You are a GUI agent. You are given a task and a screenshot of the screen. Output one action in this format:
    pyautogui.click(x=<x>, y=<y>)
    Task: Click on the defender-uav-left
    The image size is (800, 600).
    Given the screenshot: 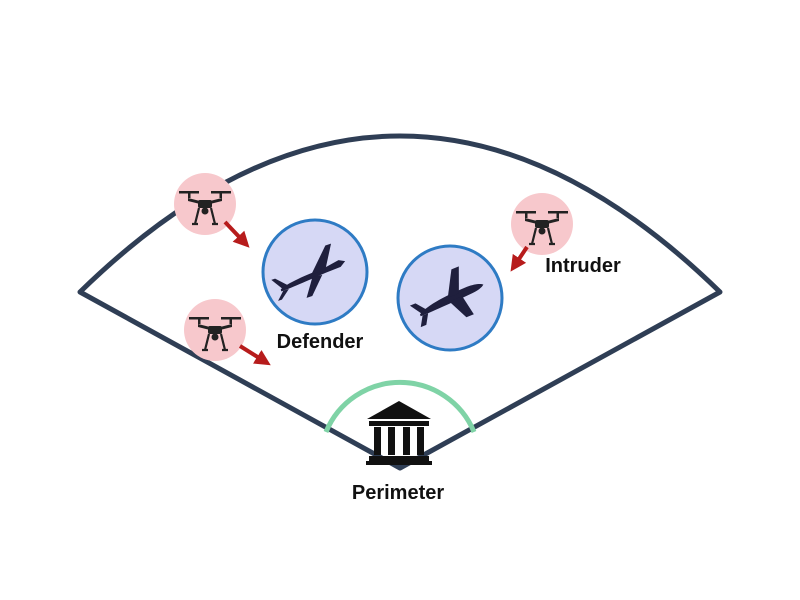 What is the action you would take?
    pyautogui.click(x=315, y=272)
    